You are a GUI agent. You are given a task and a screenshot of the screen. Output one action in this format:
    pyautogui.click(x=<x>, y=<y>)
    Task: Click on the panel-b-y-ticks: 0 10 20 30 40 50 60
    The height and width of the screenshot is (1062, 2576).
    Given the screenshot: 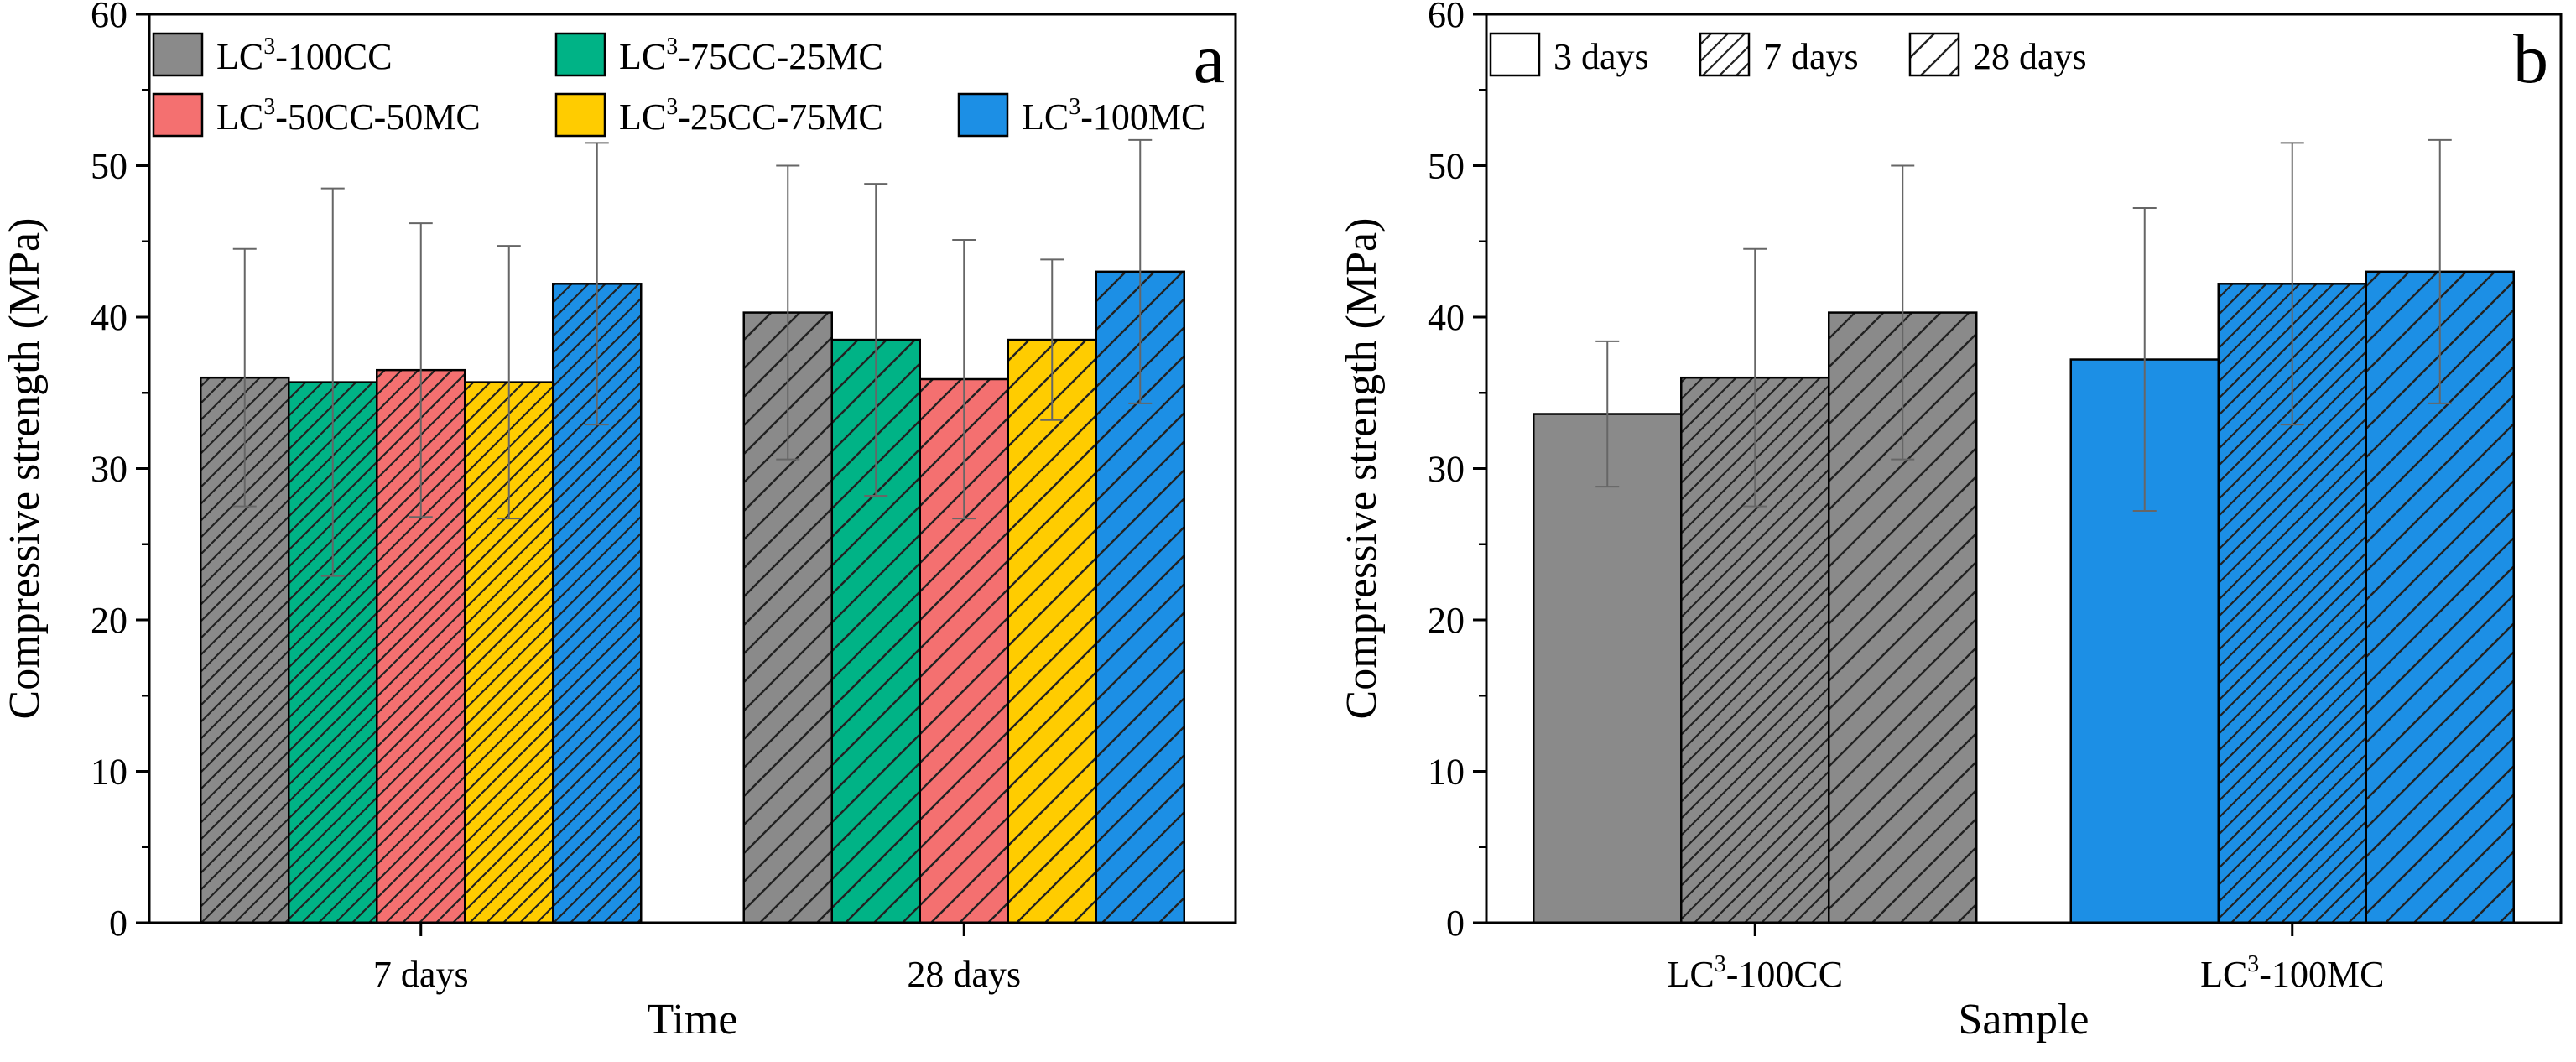 What is the action you would take?
    pyautogui.click(x=1457, y=472)
    